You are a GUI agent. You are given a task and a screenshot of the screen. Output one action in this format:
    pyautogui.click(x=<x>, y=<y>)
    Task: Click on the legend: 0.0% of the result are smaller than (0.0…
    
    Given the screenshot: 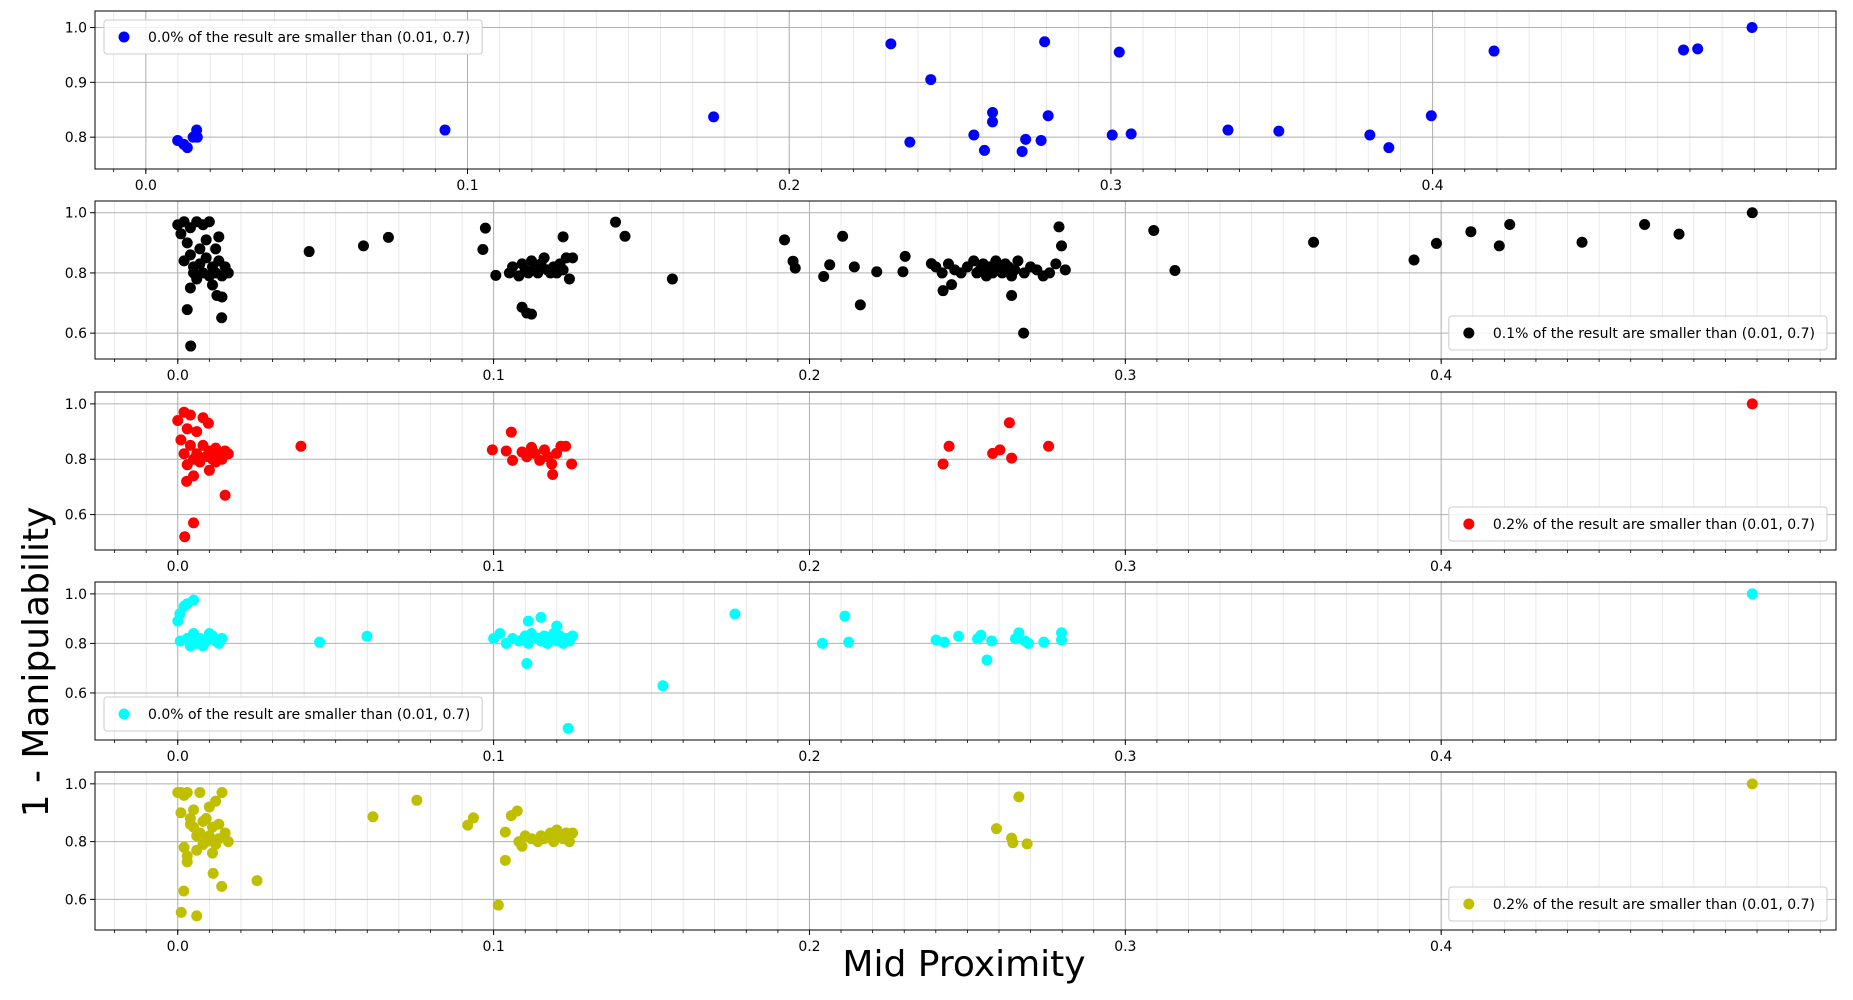 What is the action you would take?
    pyautogui.click(x=293, y=37)
    